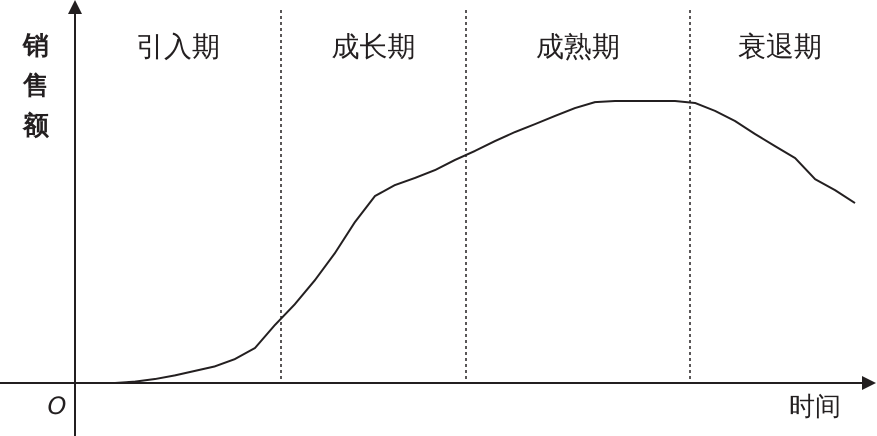  Describe the element at coordinates (57, 406) in the screenshot. I see `text: O` at that location.